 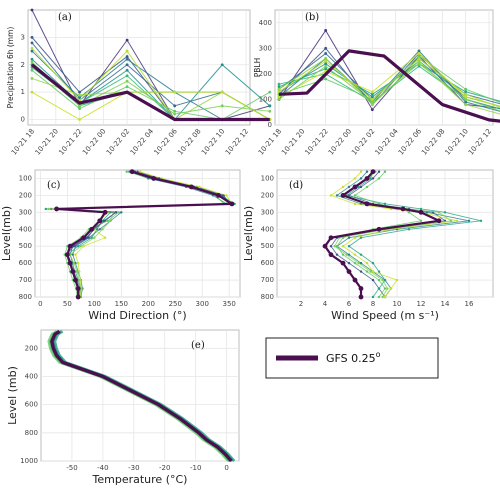 I want to click on panel-e-xtick-label: -30, so click(x=133, y=468).